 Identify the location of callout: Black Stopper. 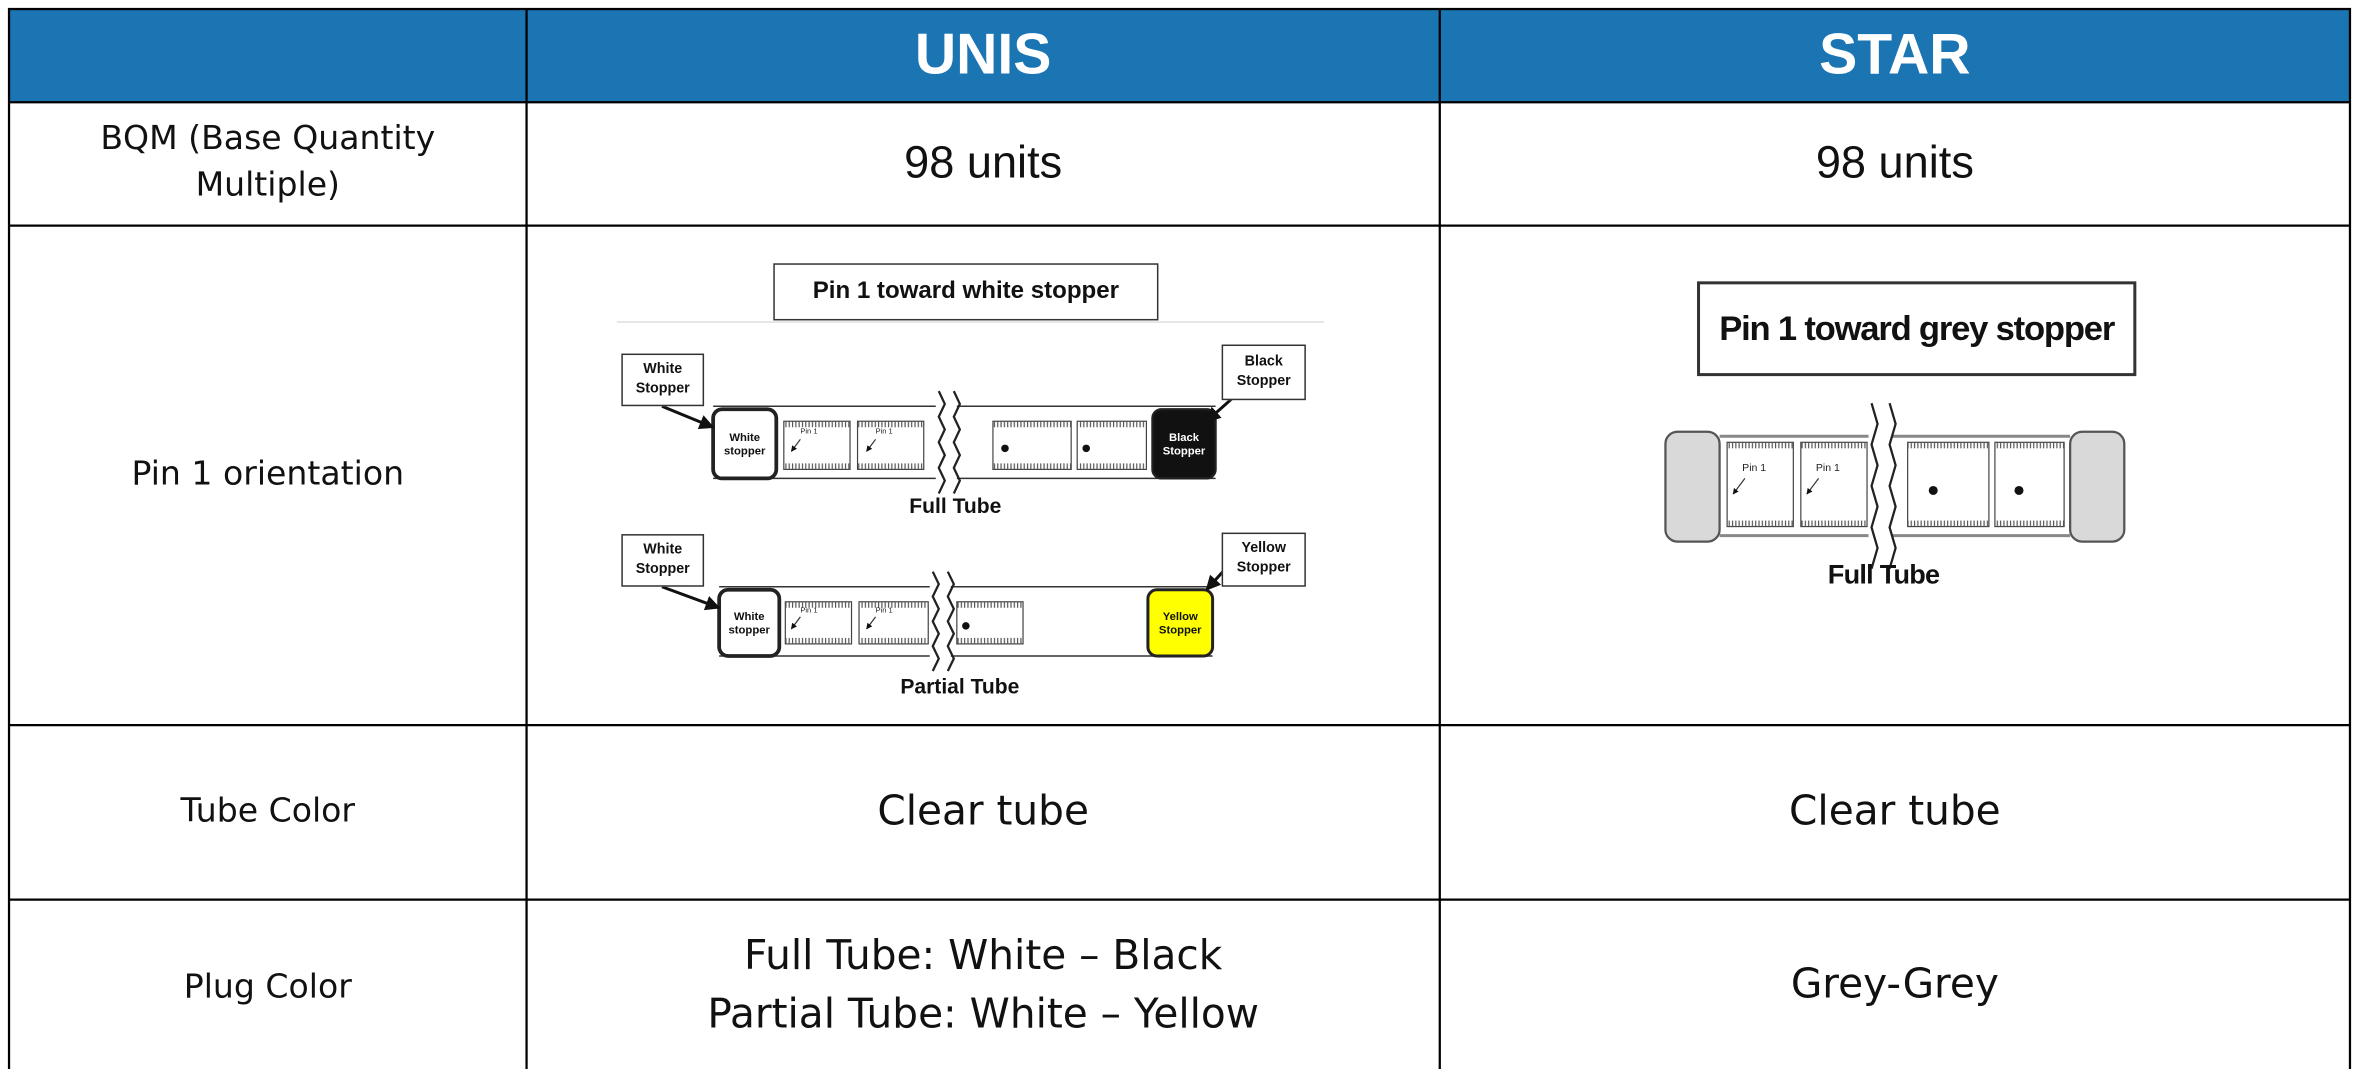
(1263, 372).